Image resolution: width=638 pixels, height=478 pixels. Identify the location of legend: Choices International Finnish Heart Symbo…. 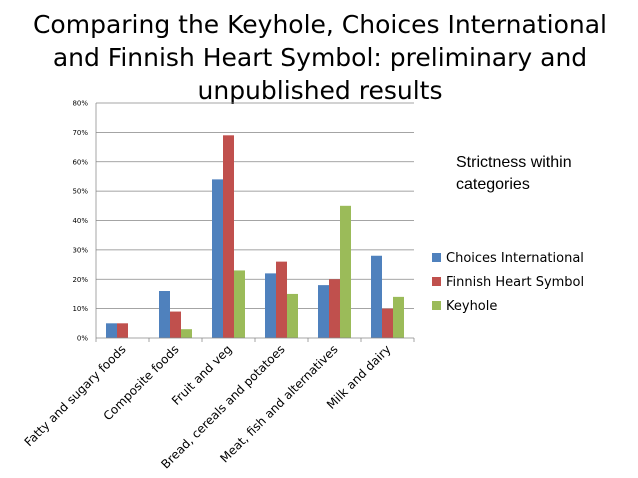
(508, 282).